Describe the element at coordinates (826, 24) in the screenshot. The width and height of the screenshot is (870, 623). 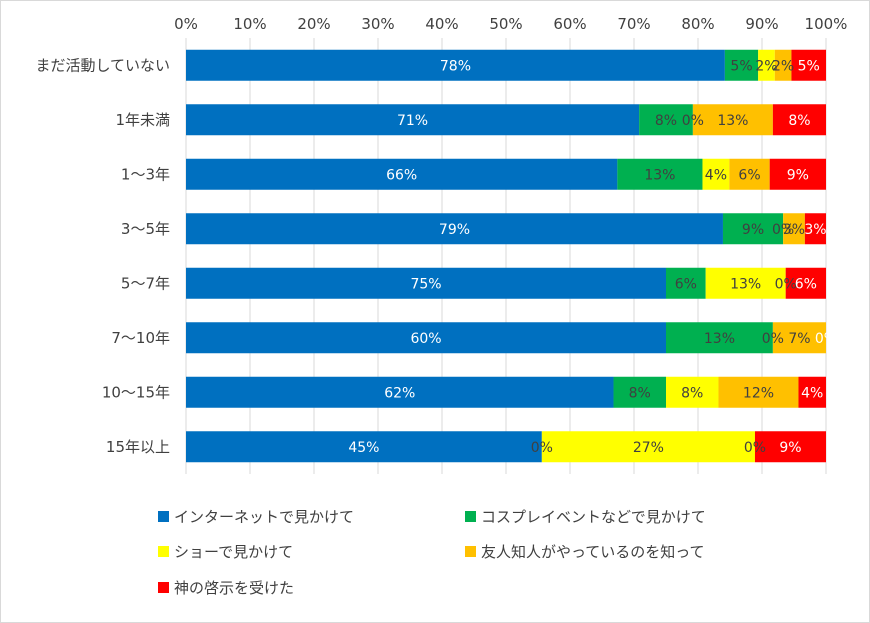
I see `x-tick-label: 100%` at that location.